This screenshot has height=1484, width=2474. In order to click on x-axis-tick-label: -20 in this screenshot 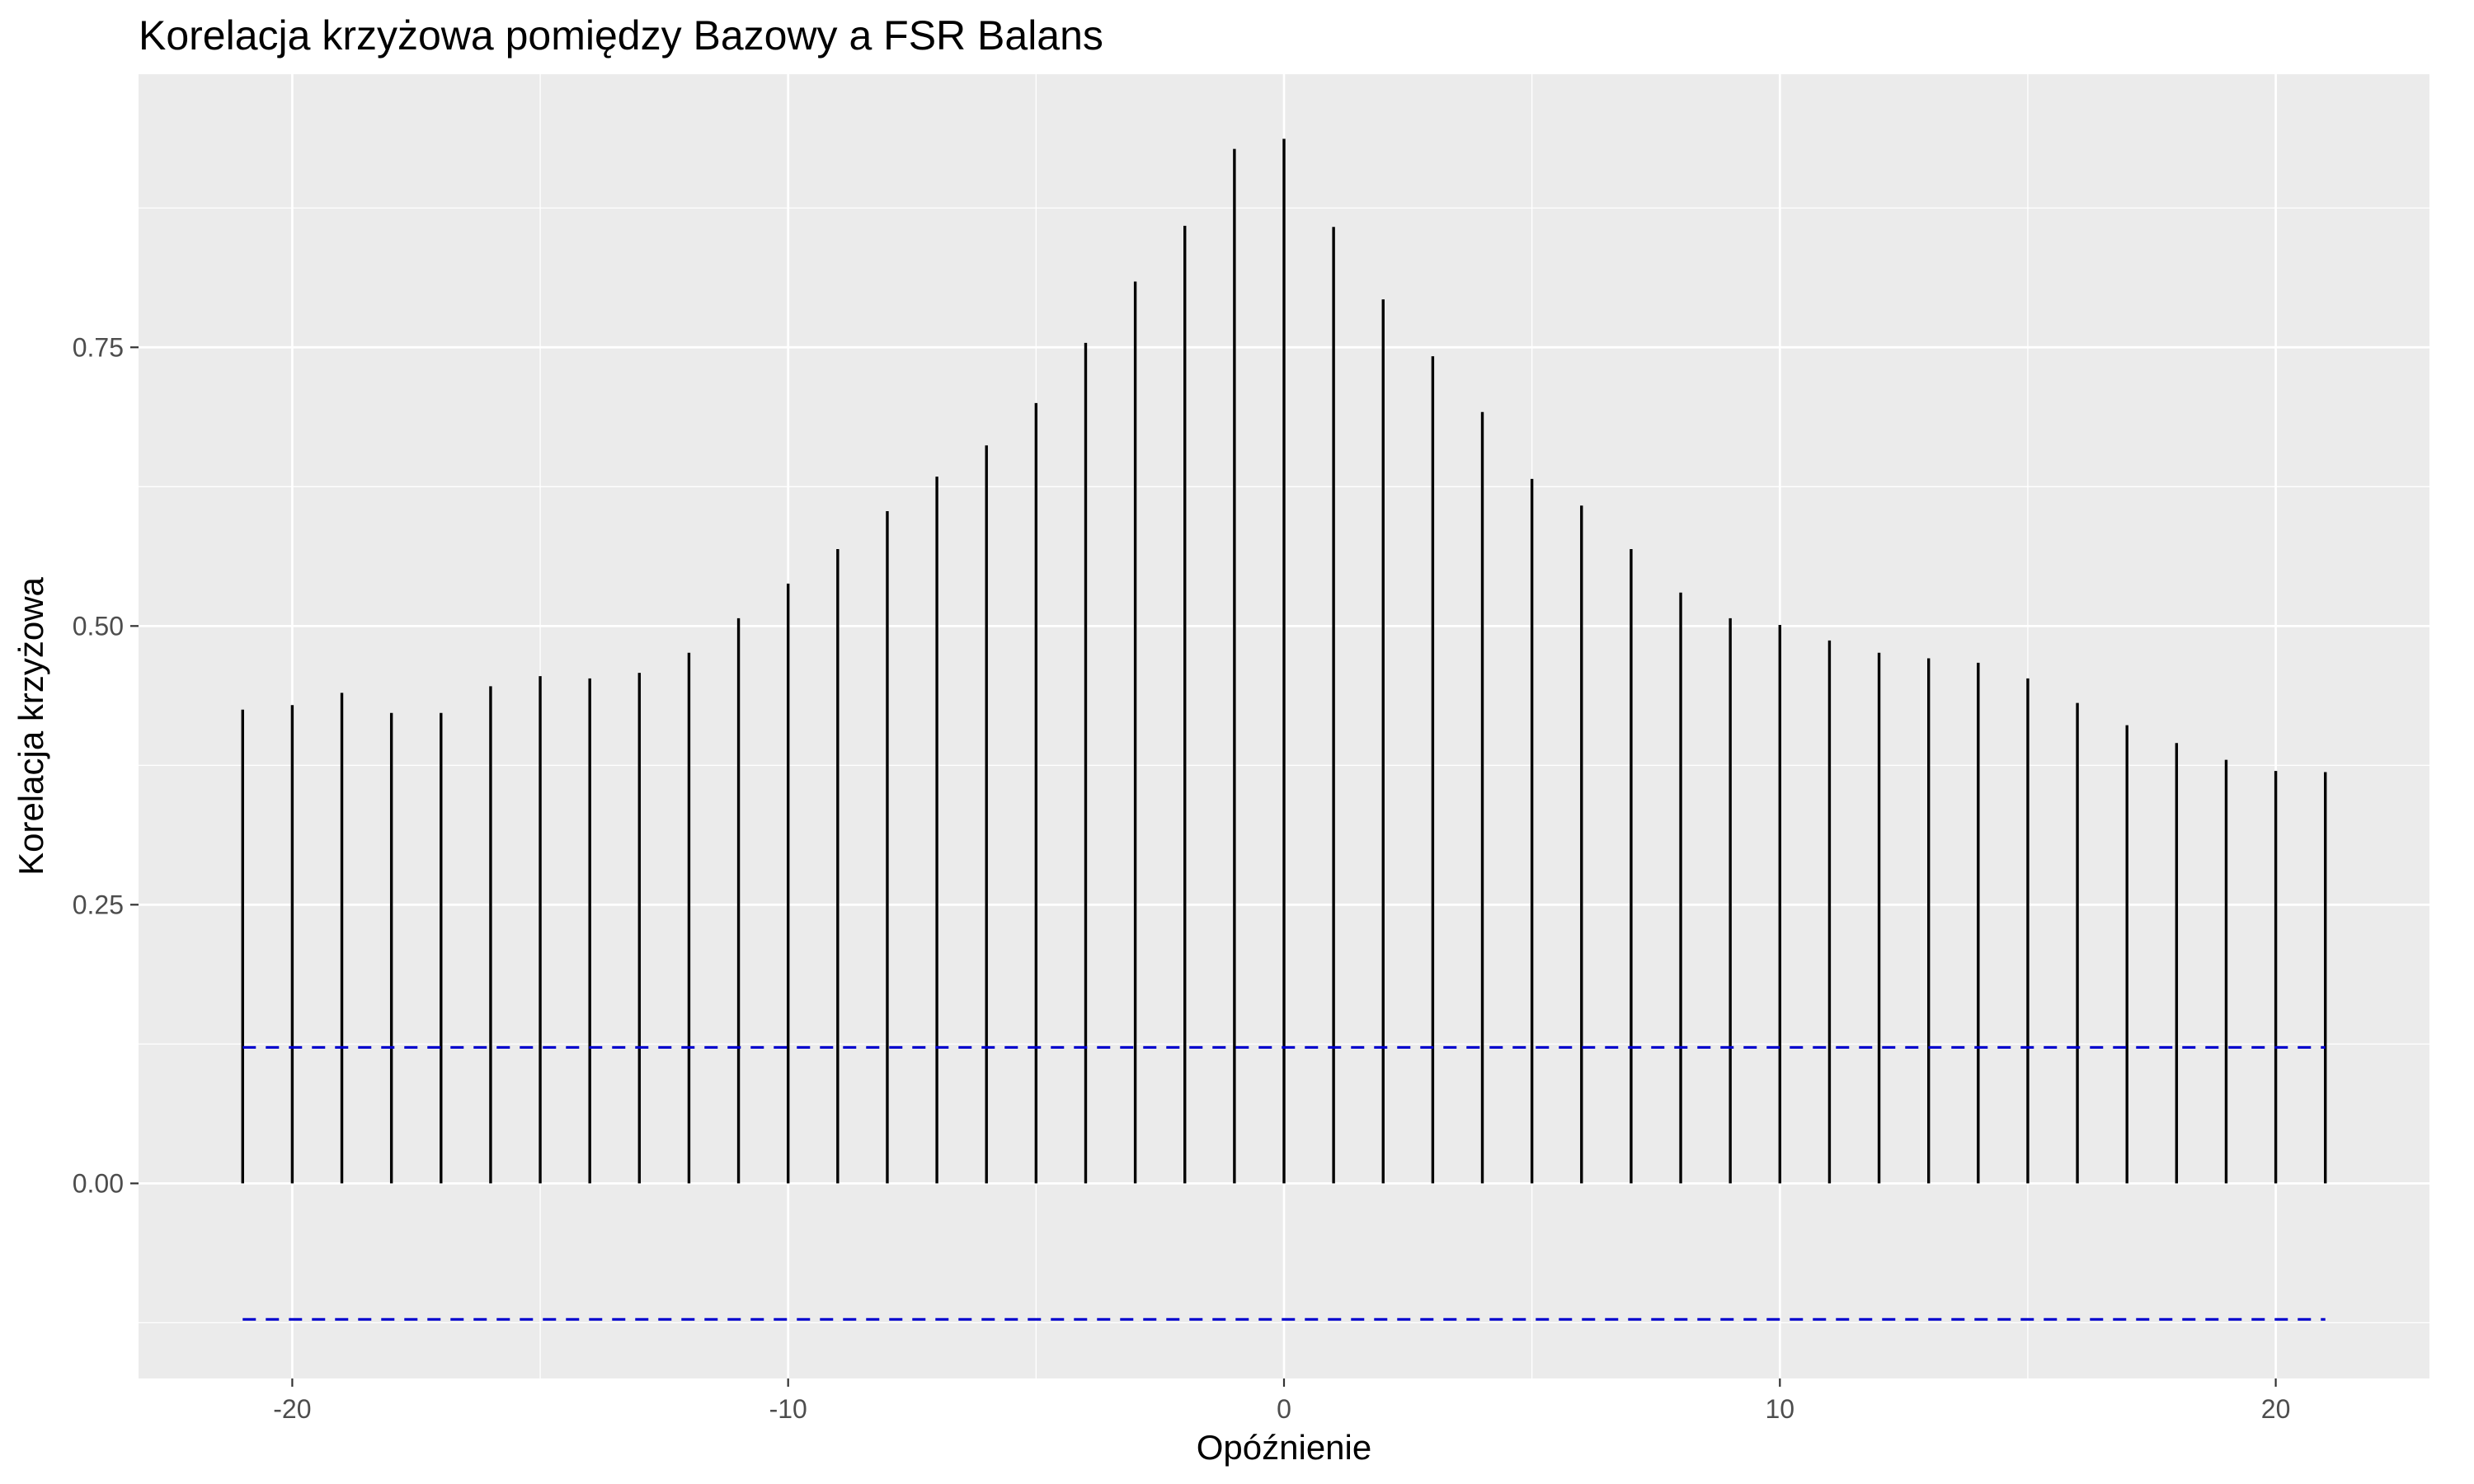, I will do `click(292, 1409)`.